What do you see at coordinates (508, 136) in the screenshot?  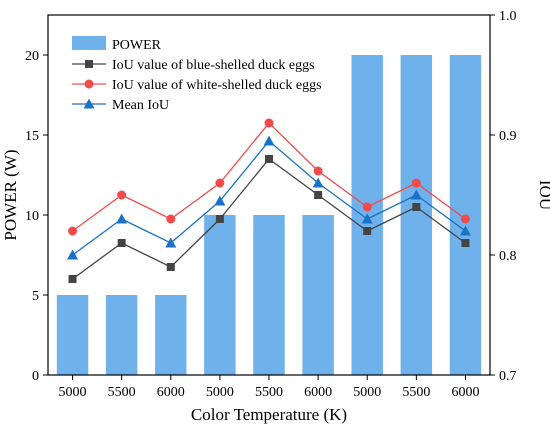 I see `y2-tick-label: 0.9` at bounding box center [508, 136].